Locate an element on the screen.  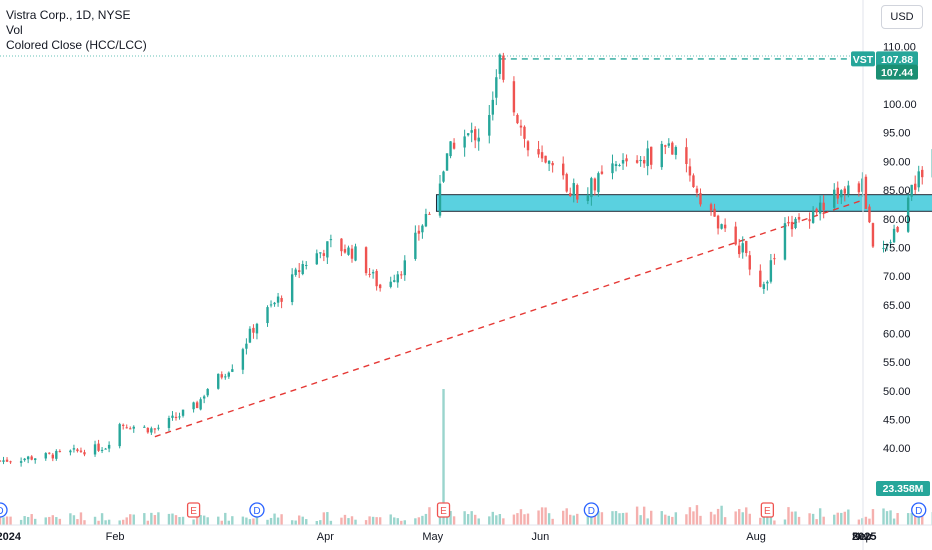
y-tick-label: 45.00 is located at coordinates (897, 420).